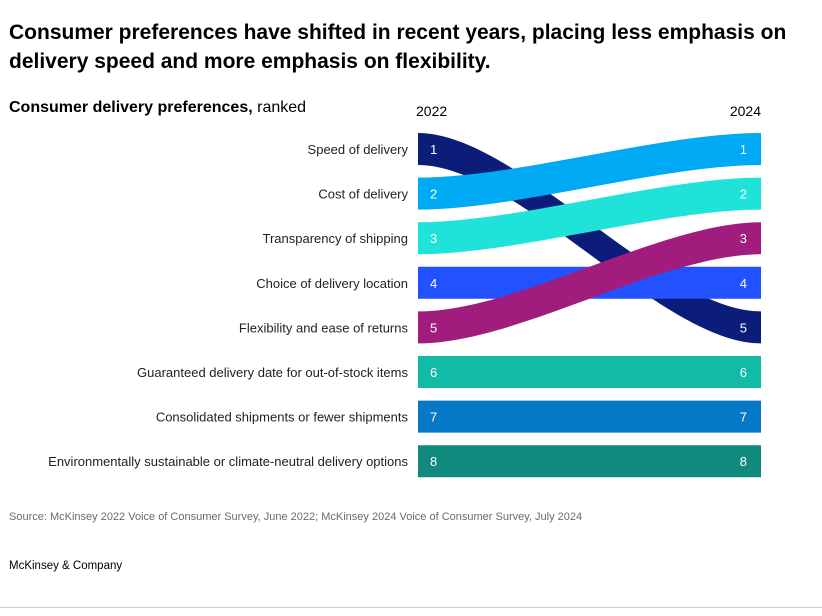  Describe the element at coordinates (279, 107) in the screenshot. I see `subtitle-rest: ranked` at that location.